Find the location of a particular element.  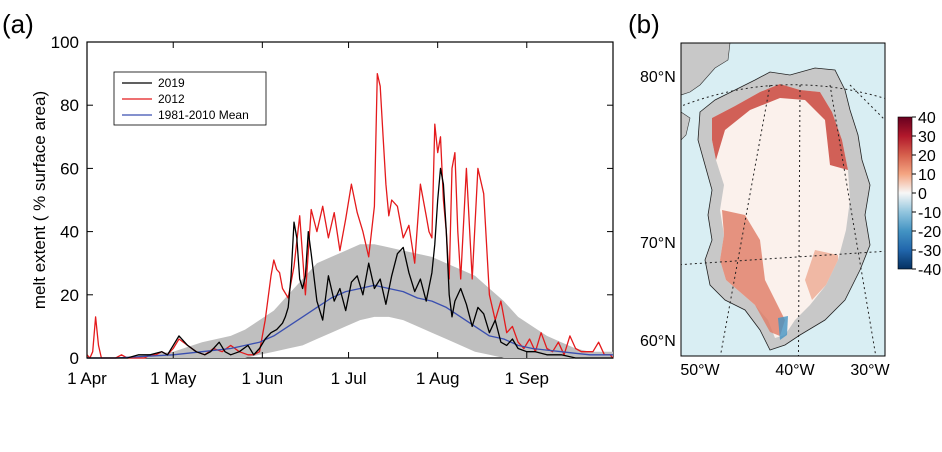

x-tick-label: 1 Aug is located at coordinates (438, 378).